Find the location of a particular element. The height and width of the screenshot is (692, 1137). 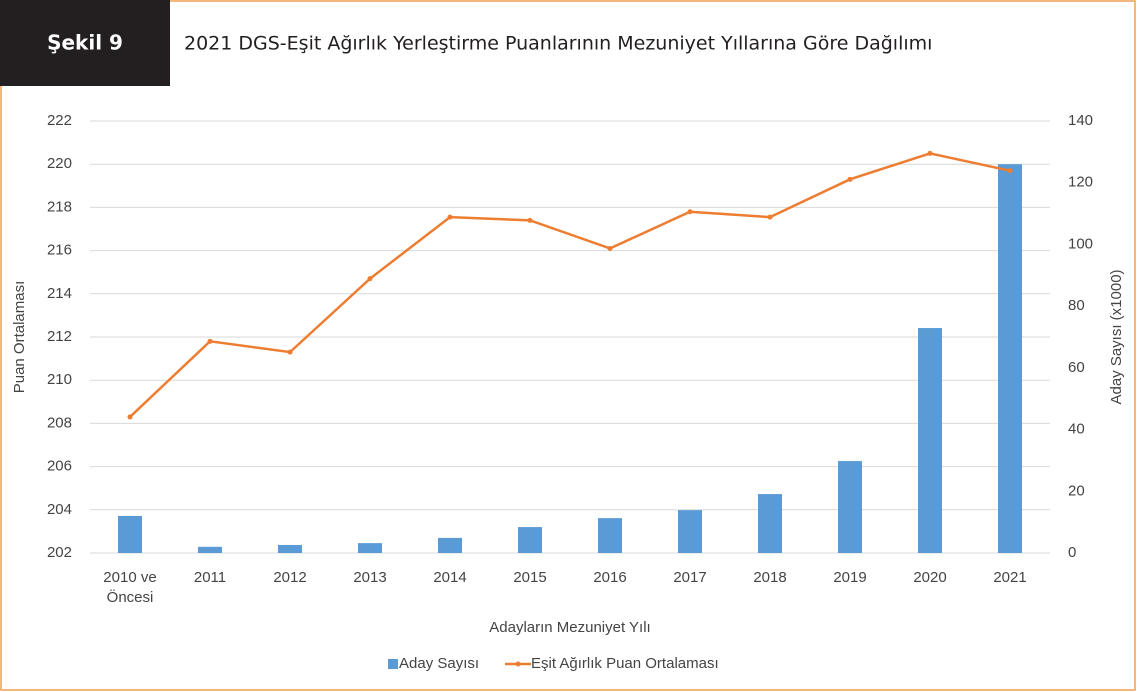

x-tick-label: 2017 is located at coordinates (690, 577).